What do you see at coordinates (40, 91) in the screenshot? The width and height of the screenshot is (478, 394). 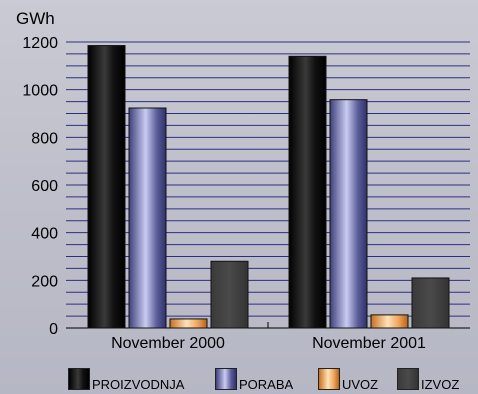 I see `y-tick-label: 1000` at bounding box center [40, 91].